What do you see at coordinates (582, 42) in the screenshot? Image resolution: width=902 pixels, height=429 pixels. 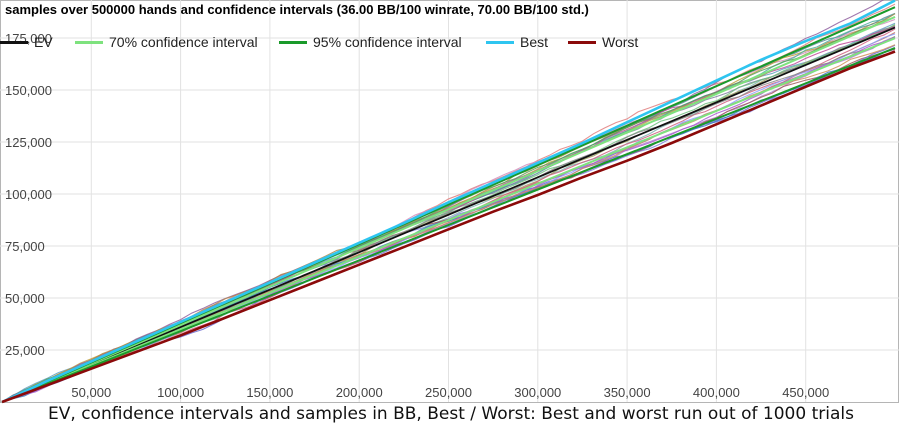 I see `legend-swatch-worst` at bounding box center [582, 42].